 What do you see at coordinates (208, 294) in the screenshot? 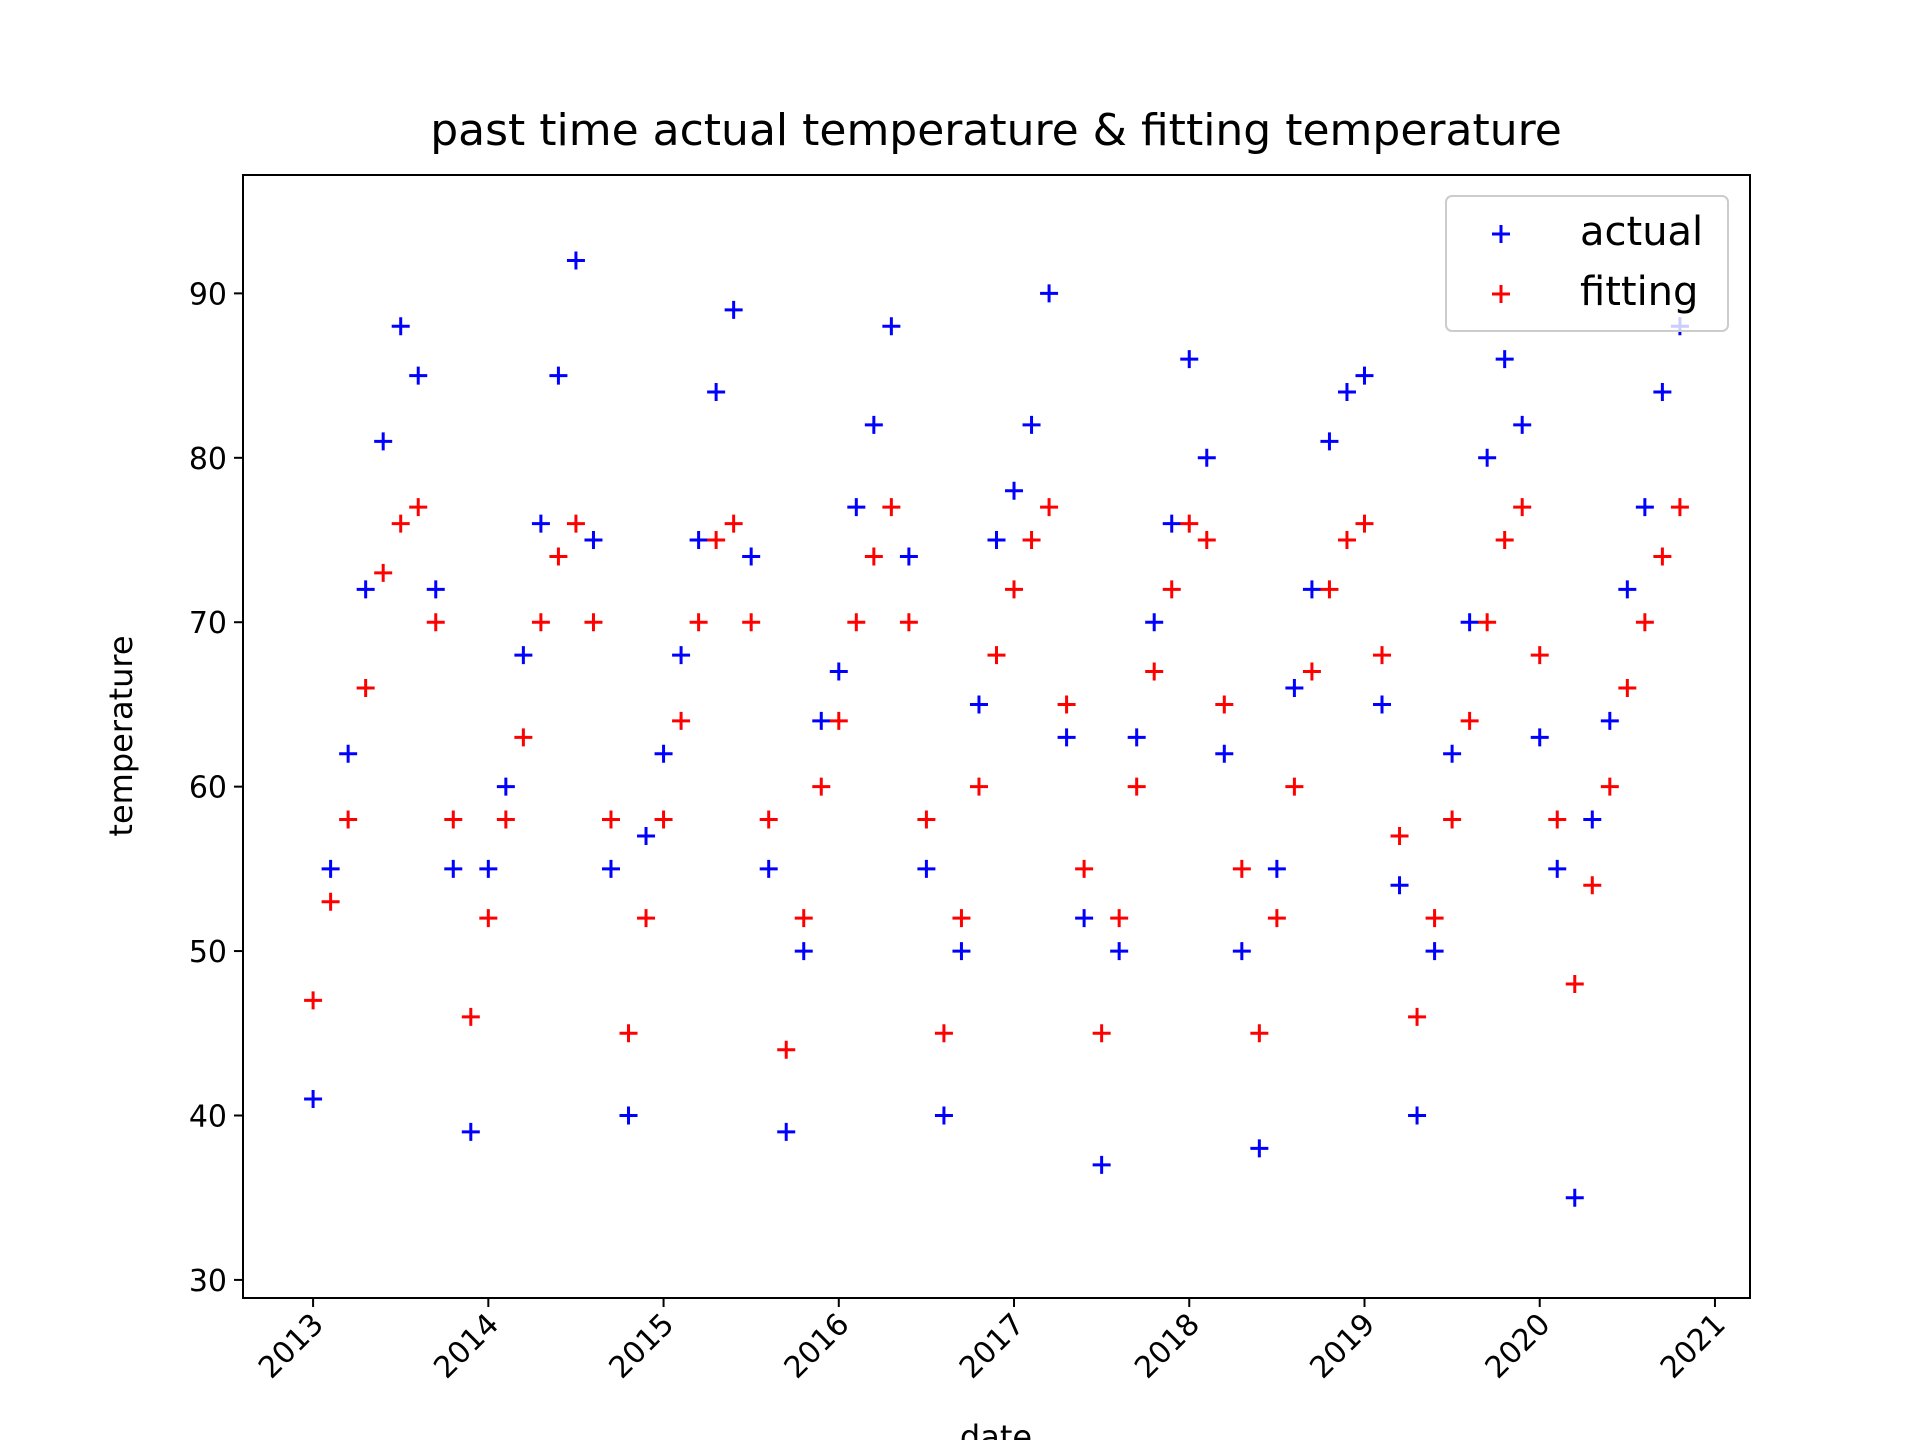
I see `y-tick-label: 90` at bounding box center [208, 294].